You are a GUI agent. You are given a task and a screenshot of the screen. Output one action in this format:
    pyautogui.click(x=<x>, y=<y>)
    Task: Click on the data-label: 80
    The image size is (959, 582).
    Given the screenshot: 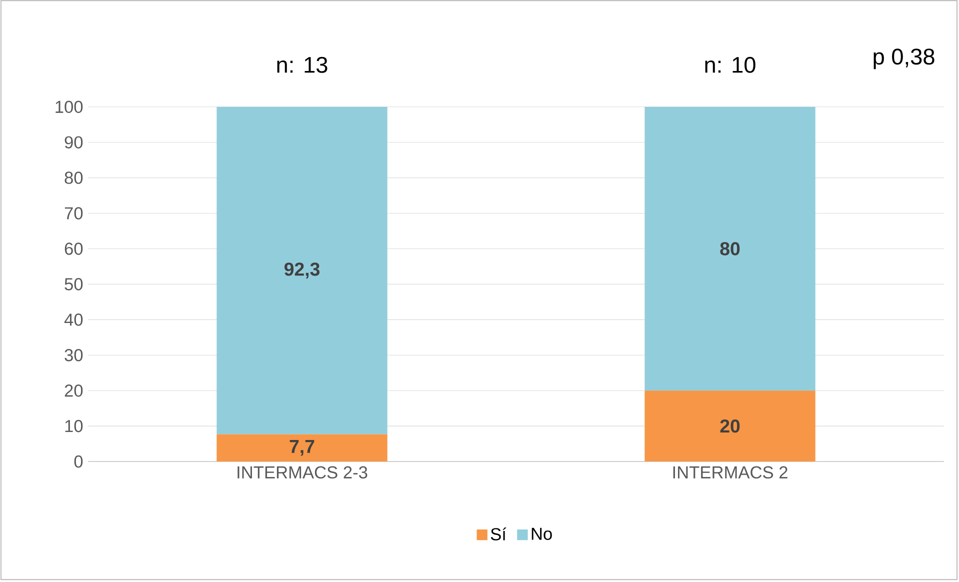 What is the action you would take?
    pyautogui.click(x=730, y=249)
    